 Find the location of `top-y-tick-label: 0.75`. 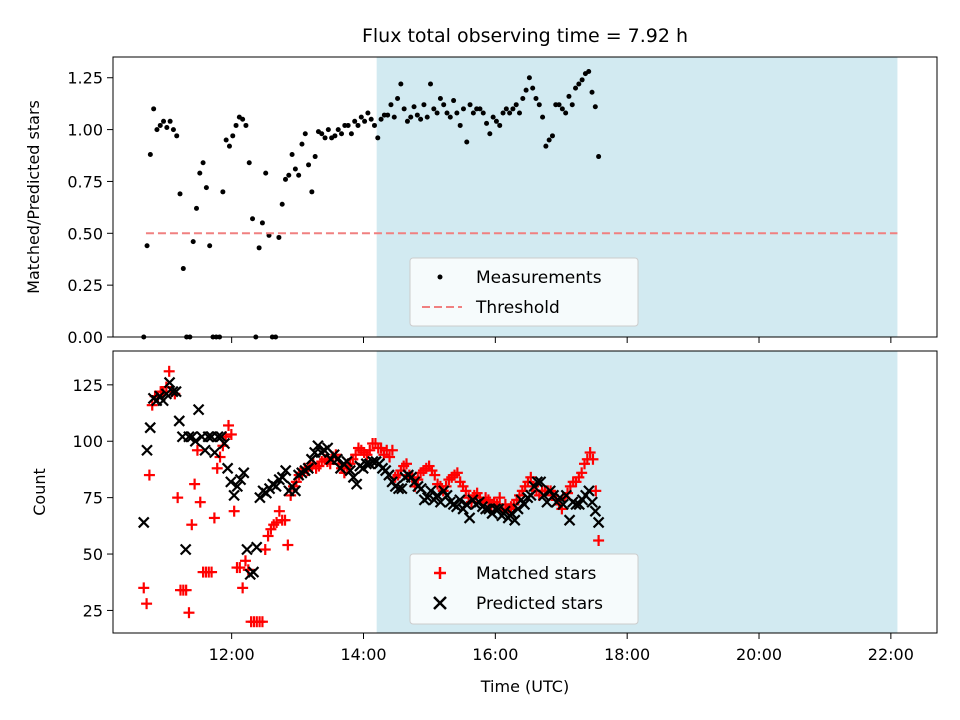

top-y-tick-label: 0.75 is located at coordinates (85, 181).